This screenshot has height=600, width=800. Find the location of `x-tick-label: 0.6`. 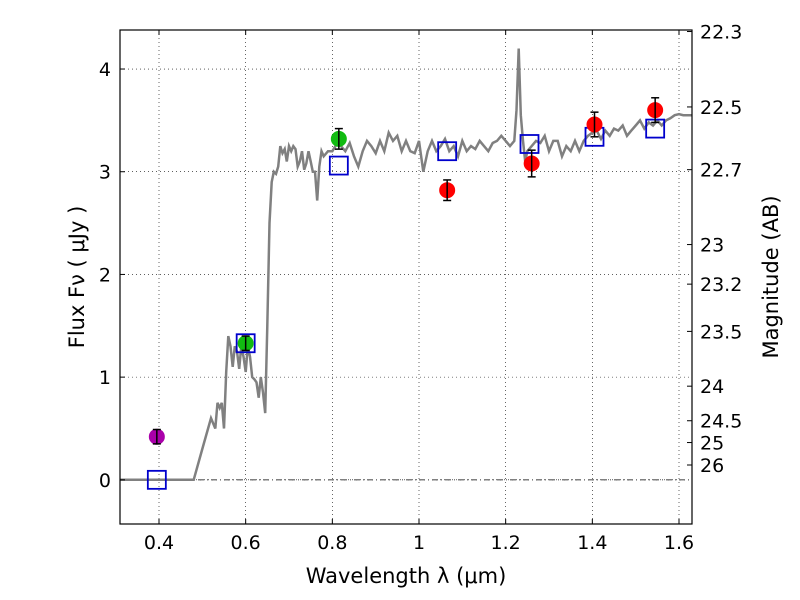

x-tick-label: 0.6 is located at coordinates (246, 543).